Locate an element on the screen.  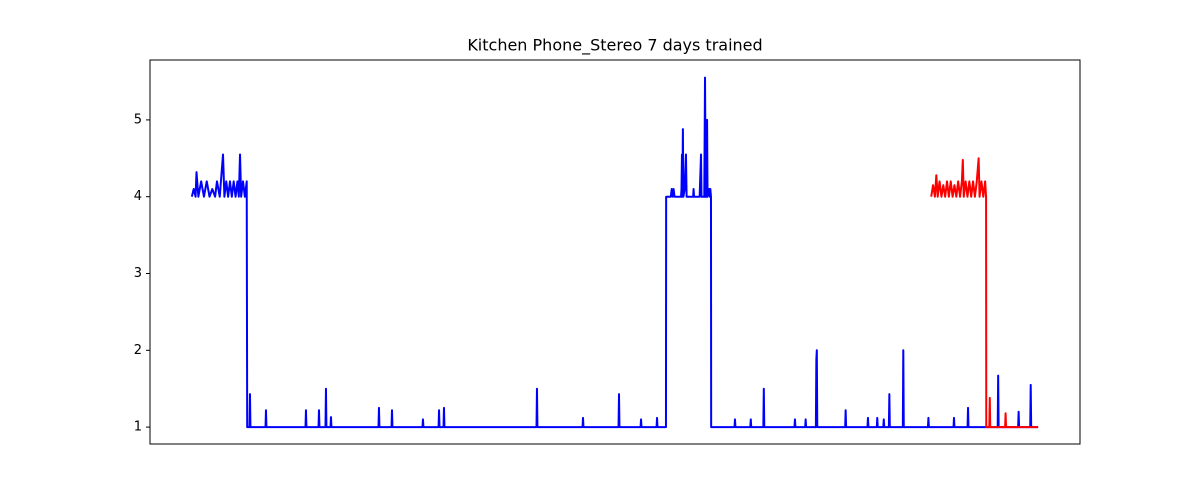
y-tick-label: 1 is located at coordinates (138, 427).